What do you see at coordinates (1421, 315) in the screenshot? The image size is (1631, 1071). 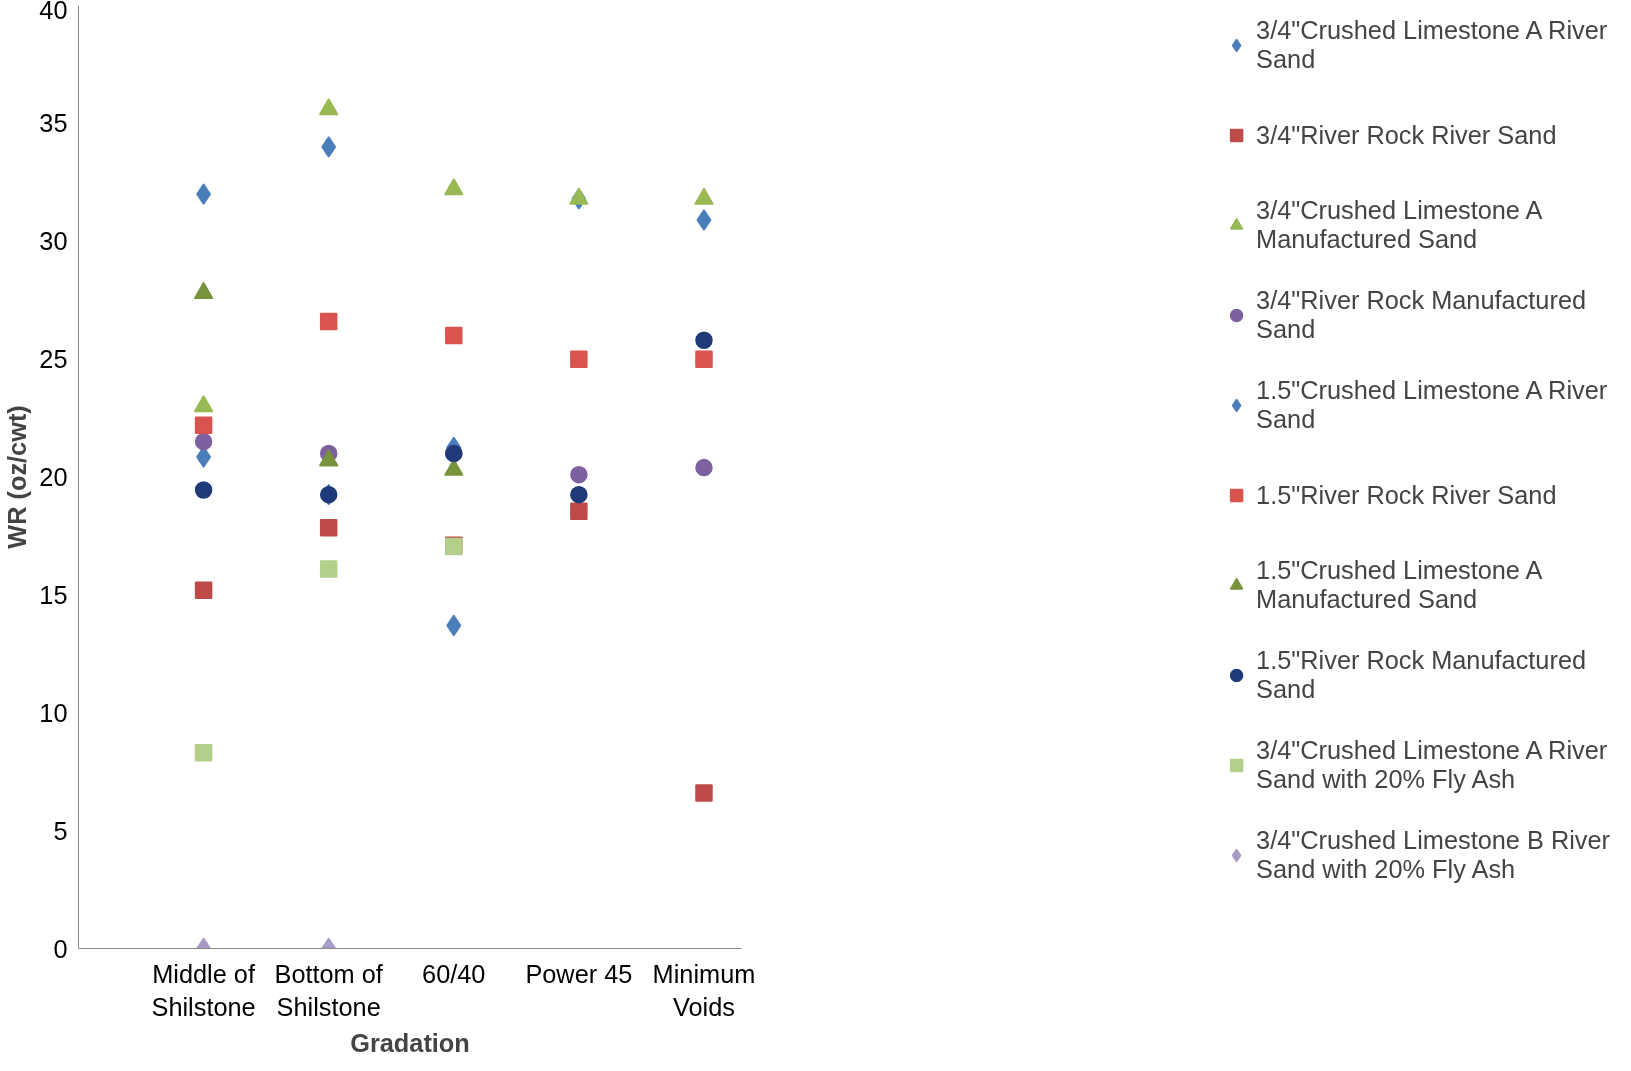 I see `legend-label: 3/4"River Rock Manufactured Sand` at bounding box center [1421, 315].